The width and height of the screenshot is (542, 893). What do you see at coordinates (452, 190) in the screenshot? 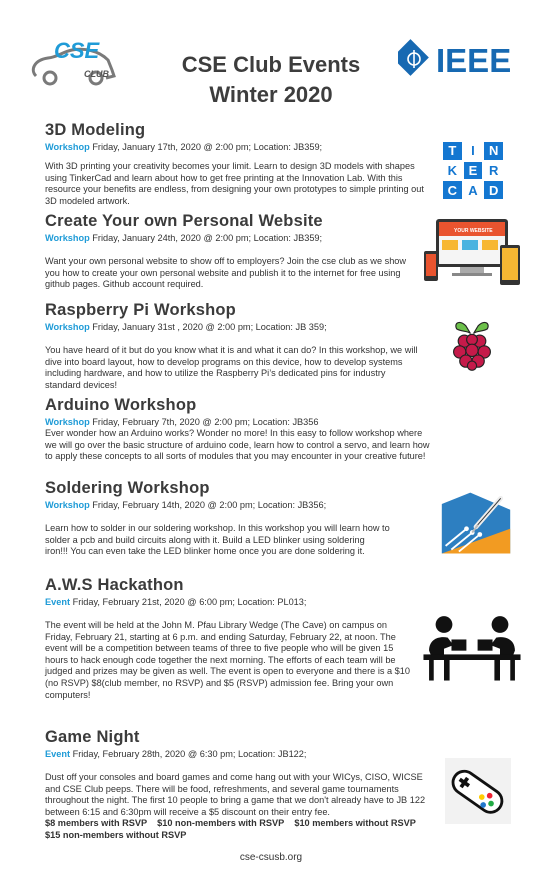
I see `tinkercad-letter: C` at bounding box center [452, 190].